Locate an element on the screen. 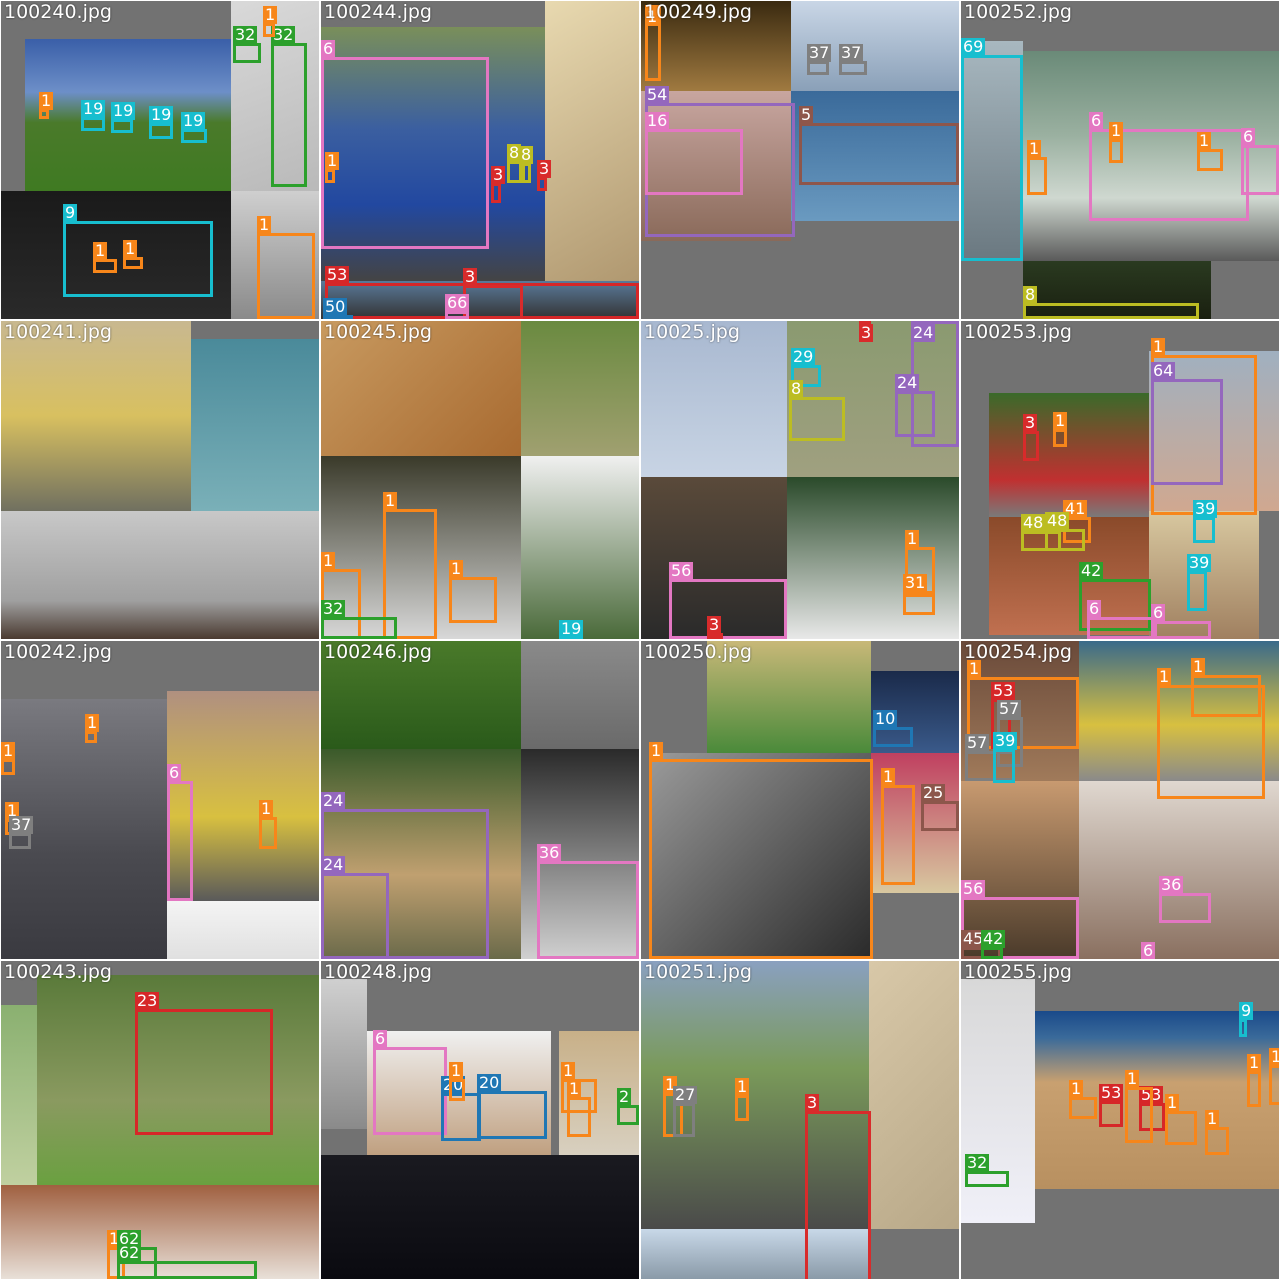 The image size is (1280, 1280). tile-filename: 100252.jpg is located at coordinates (1018, 12).